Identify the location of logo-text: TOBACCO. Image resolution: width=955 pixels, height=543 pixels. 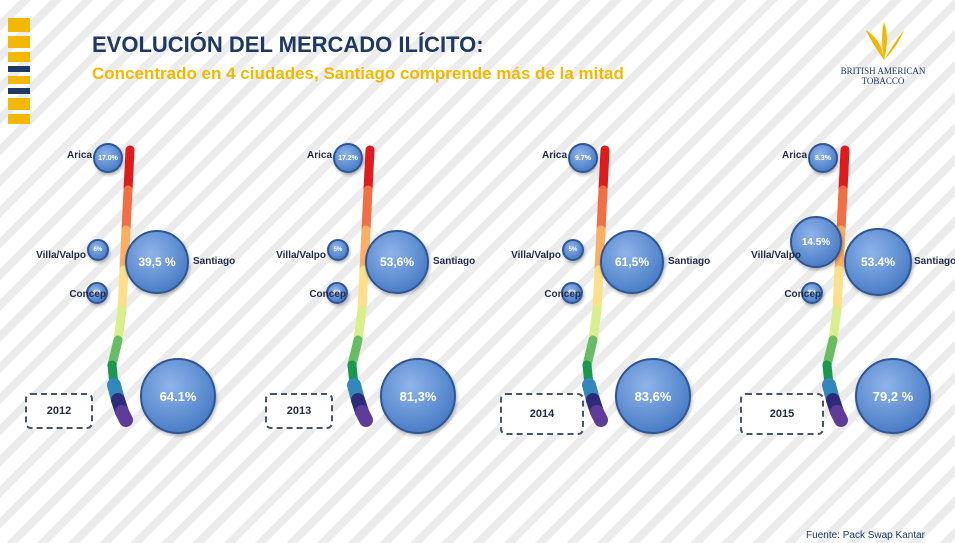
(883, 81).